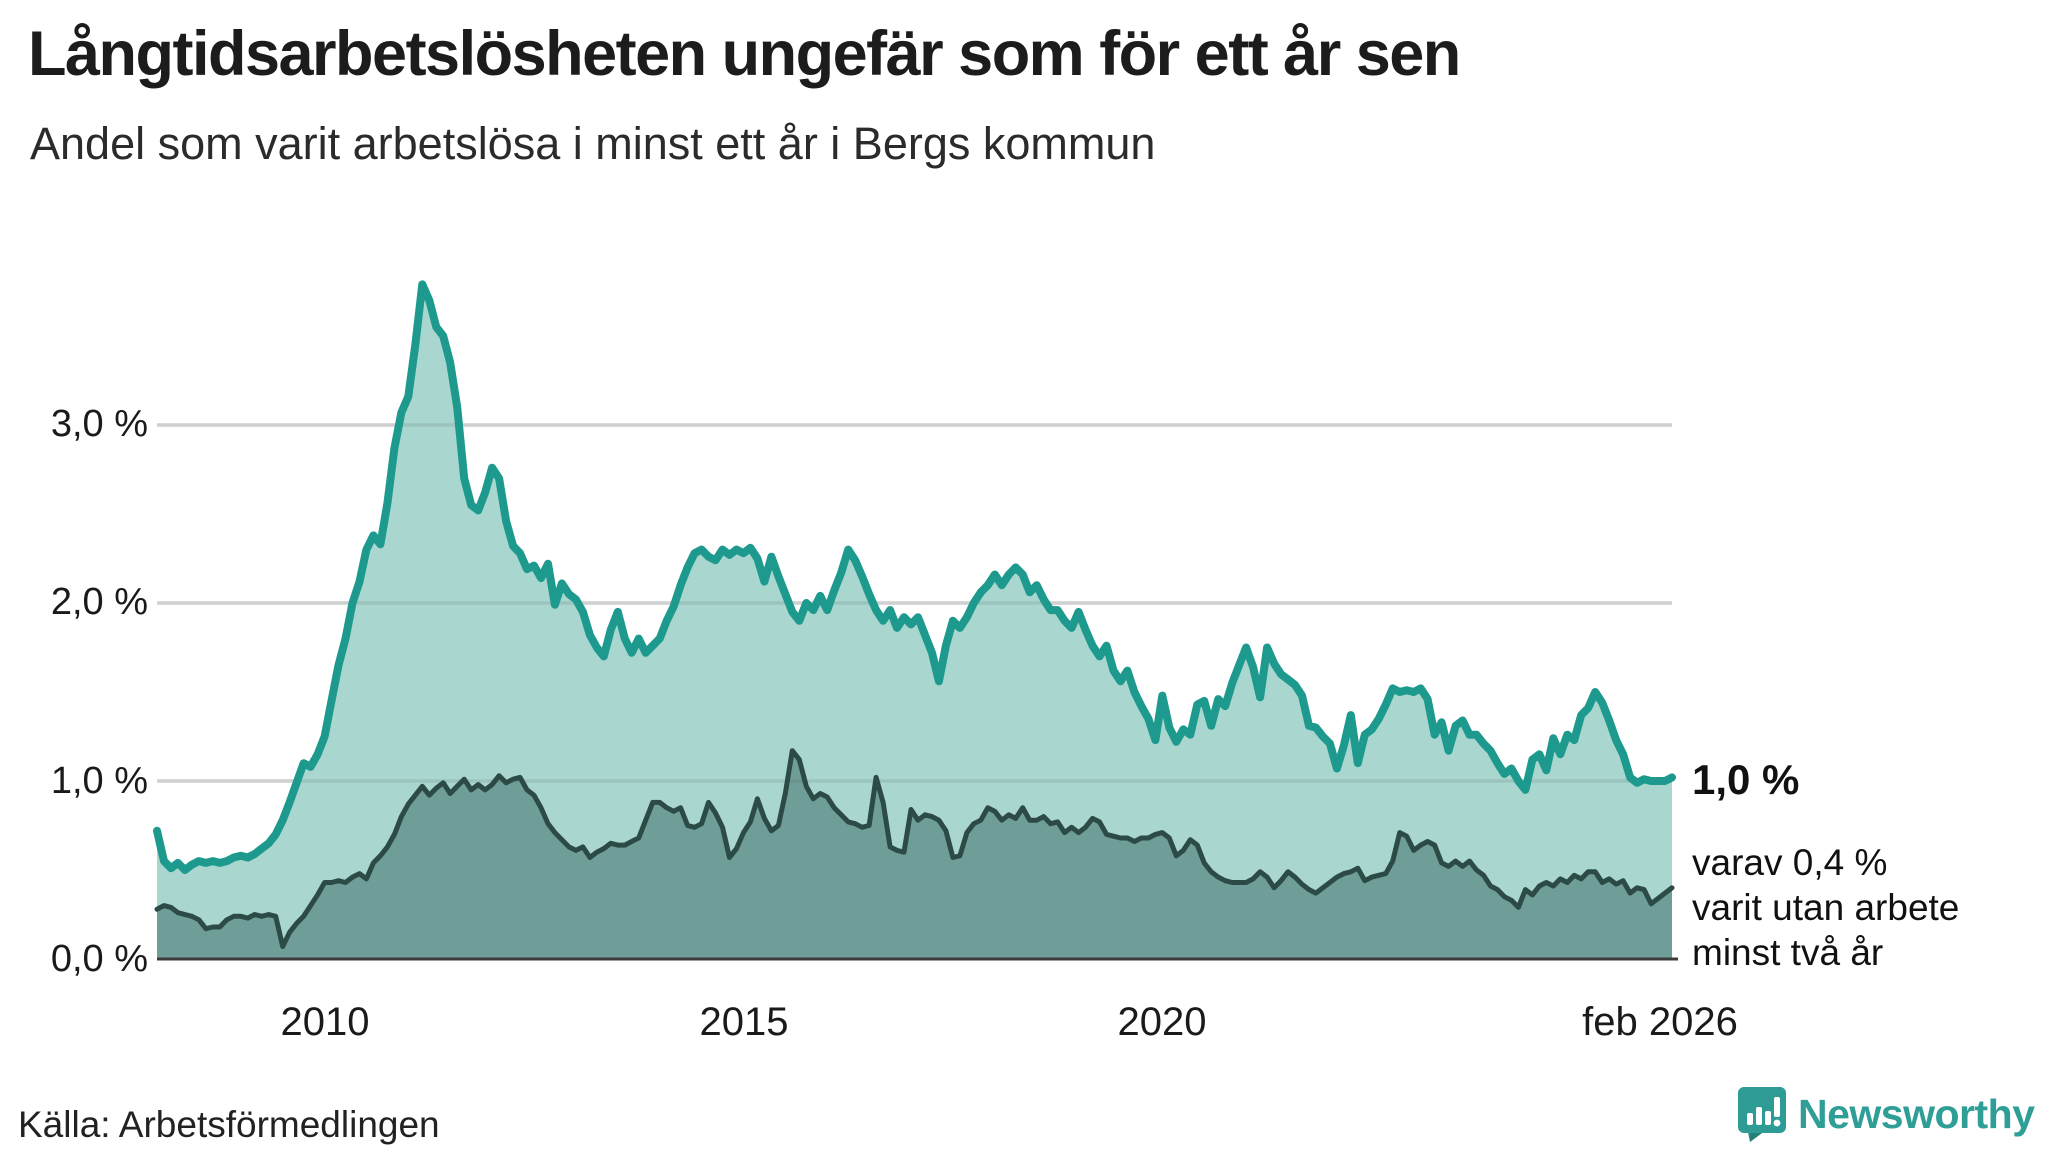  I want to click on x-tick-2020: 2020, so click(1162, 1022).